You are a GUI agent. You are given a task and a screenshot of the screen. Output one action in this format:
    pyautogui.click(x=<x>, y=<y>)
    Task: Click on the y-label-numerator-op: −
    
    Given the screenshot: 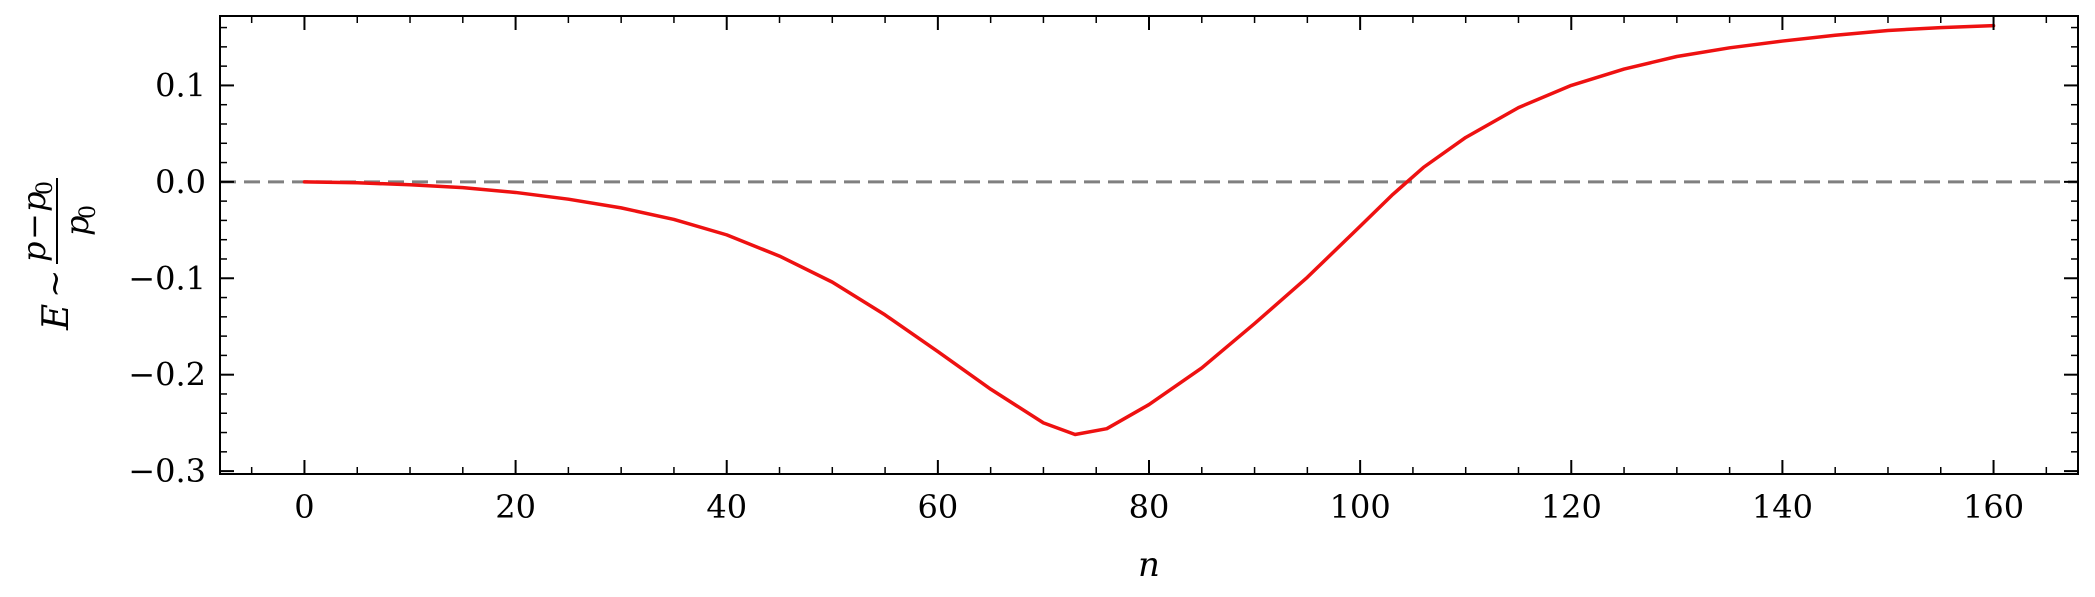 What is the action you would take?
    pyautogui.click(x=34, y=226)
    